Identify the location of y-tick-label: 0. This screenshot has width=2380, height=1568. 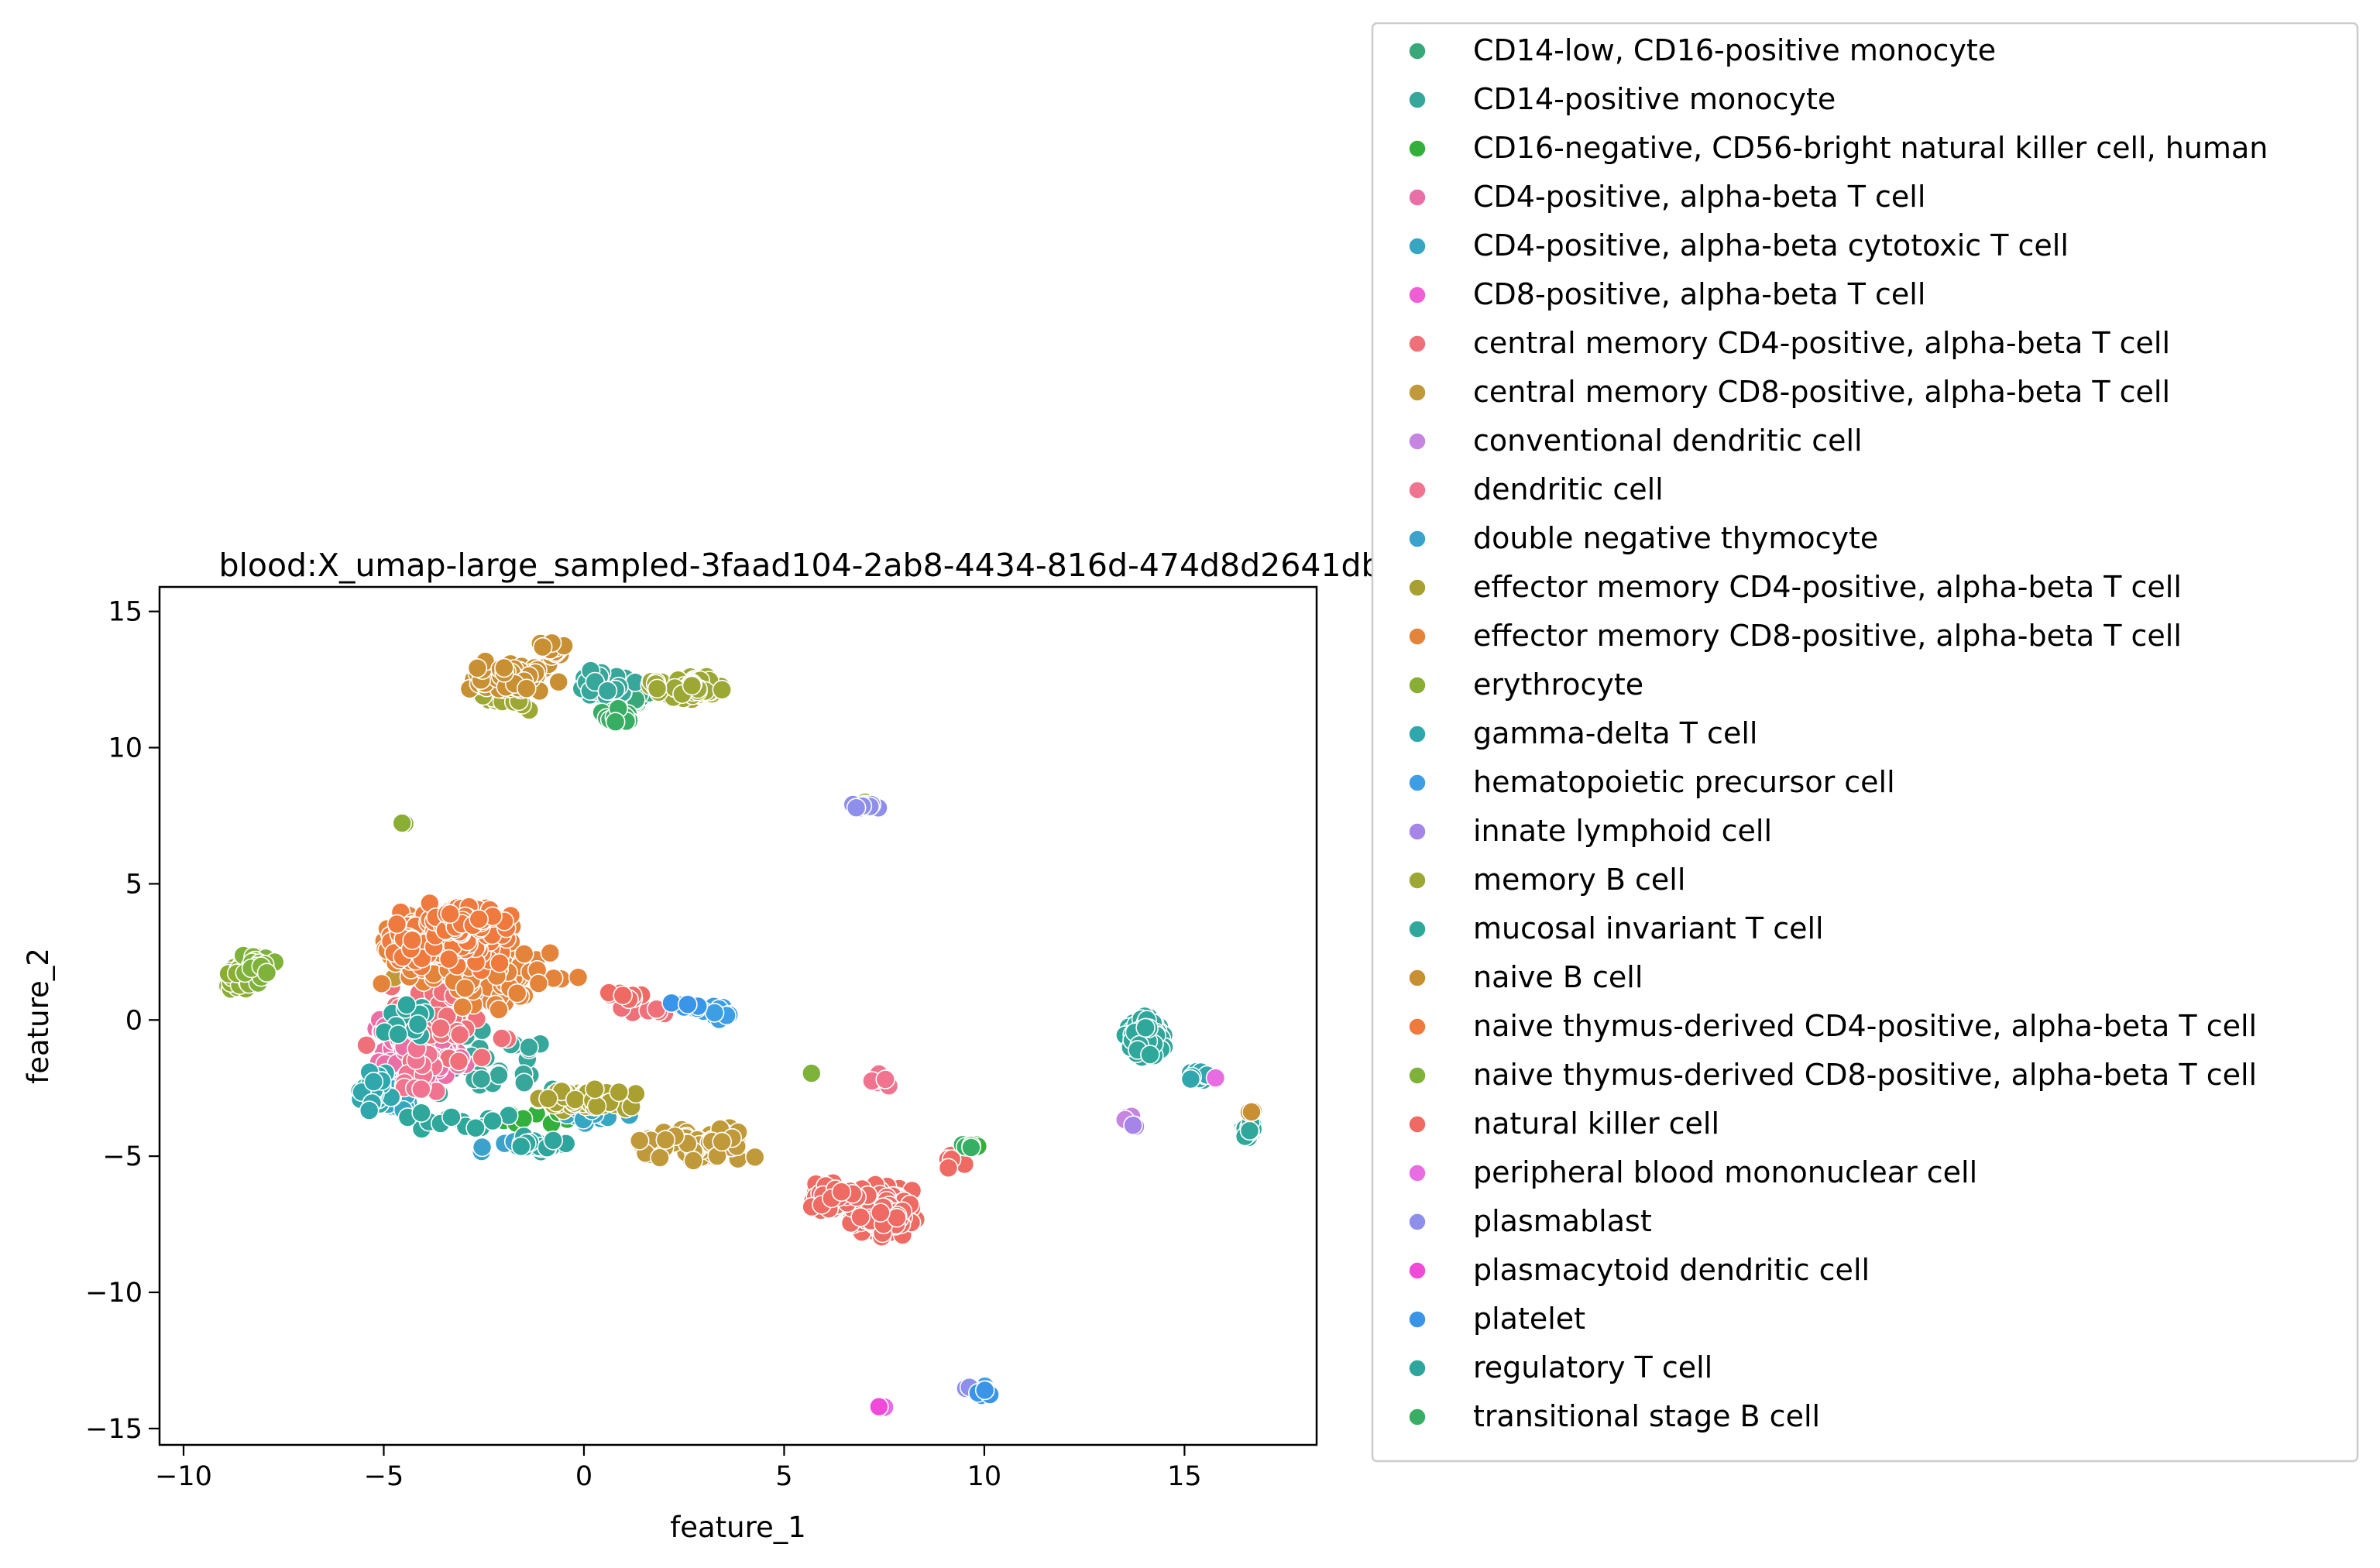
(134, 1020).